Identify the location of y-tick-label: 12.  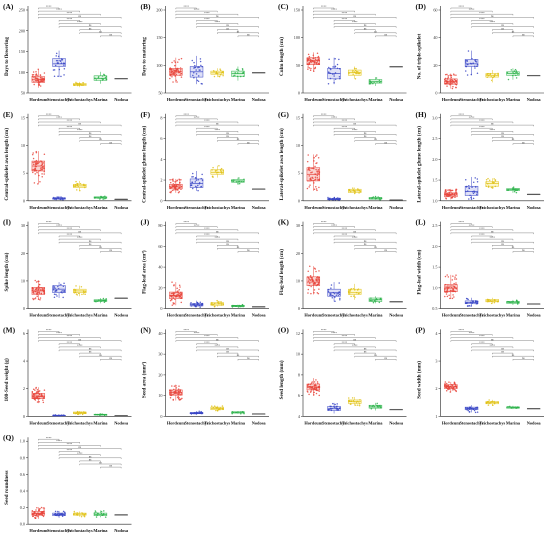
(298, 333).